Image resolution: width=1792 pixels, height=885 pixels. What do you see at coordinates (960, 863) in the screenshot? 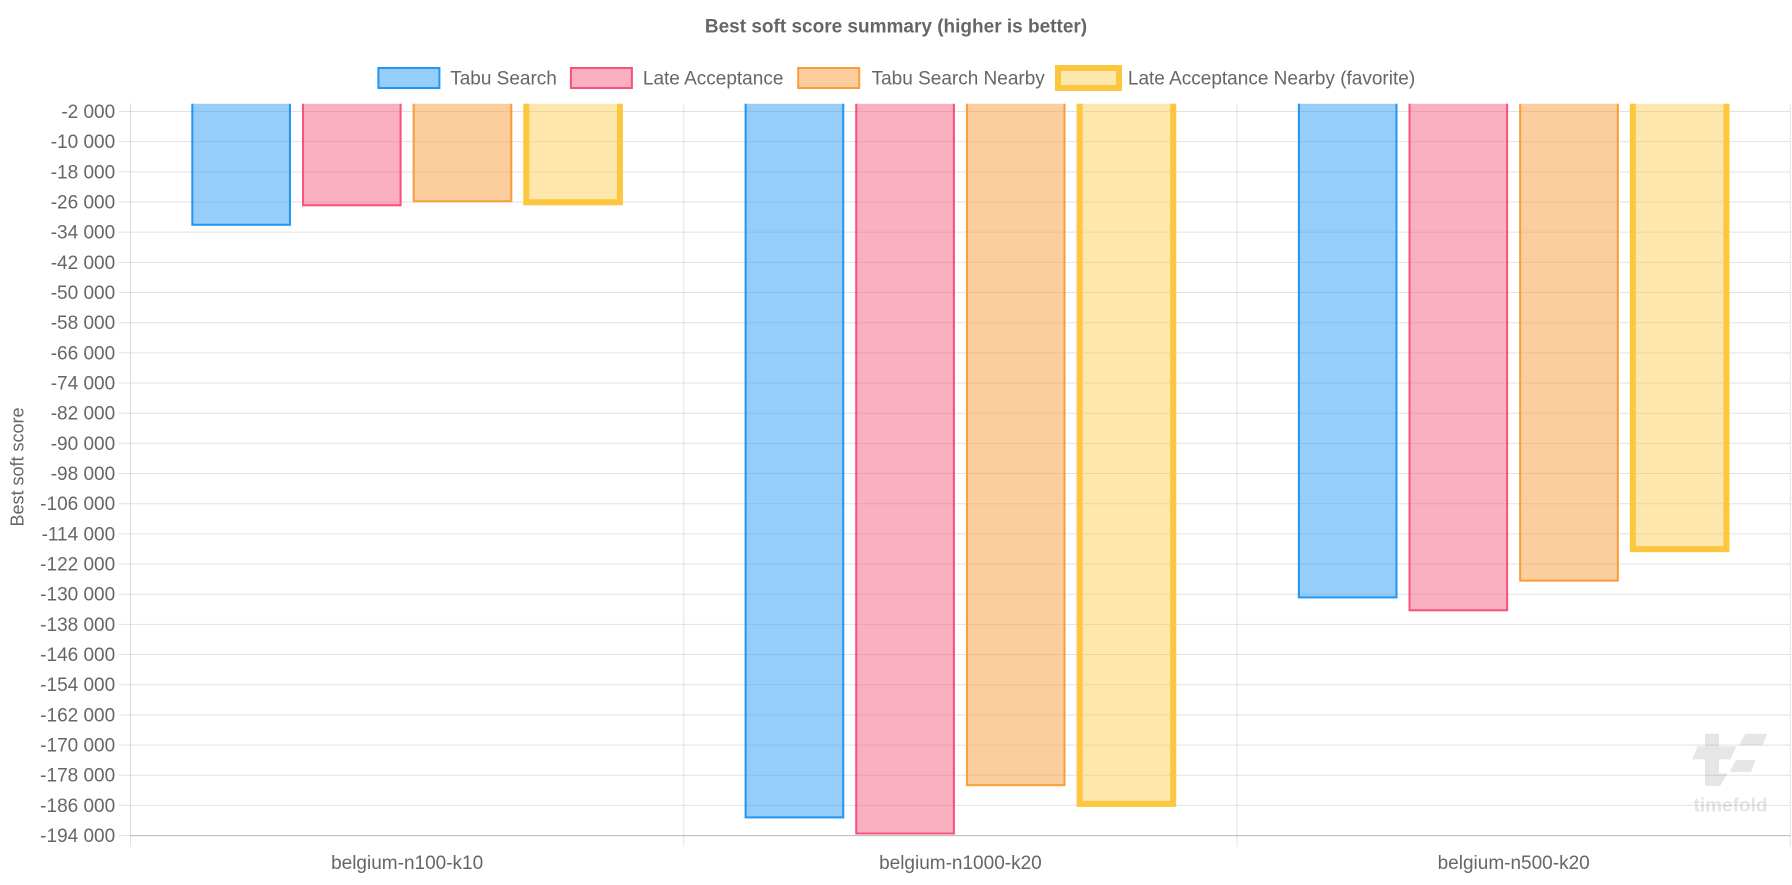
I see `svg-text: belgium-n1000-k20` at bounding box center [960, 863].